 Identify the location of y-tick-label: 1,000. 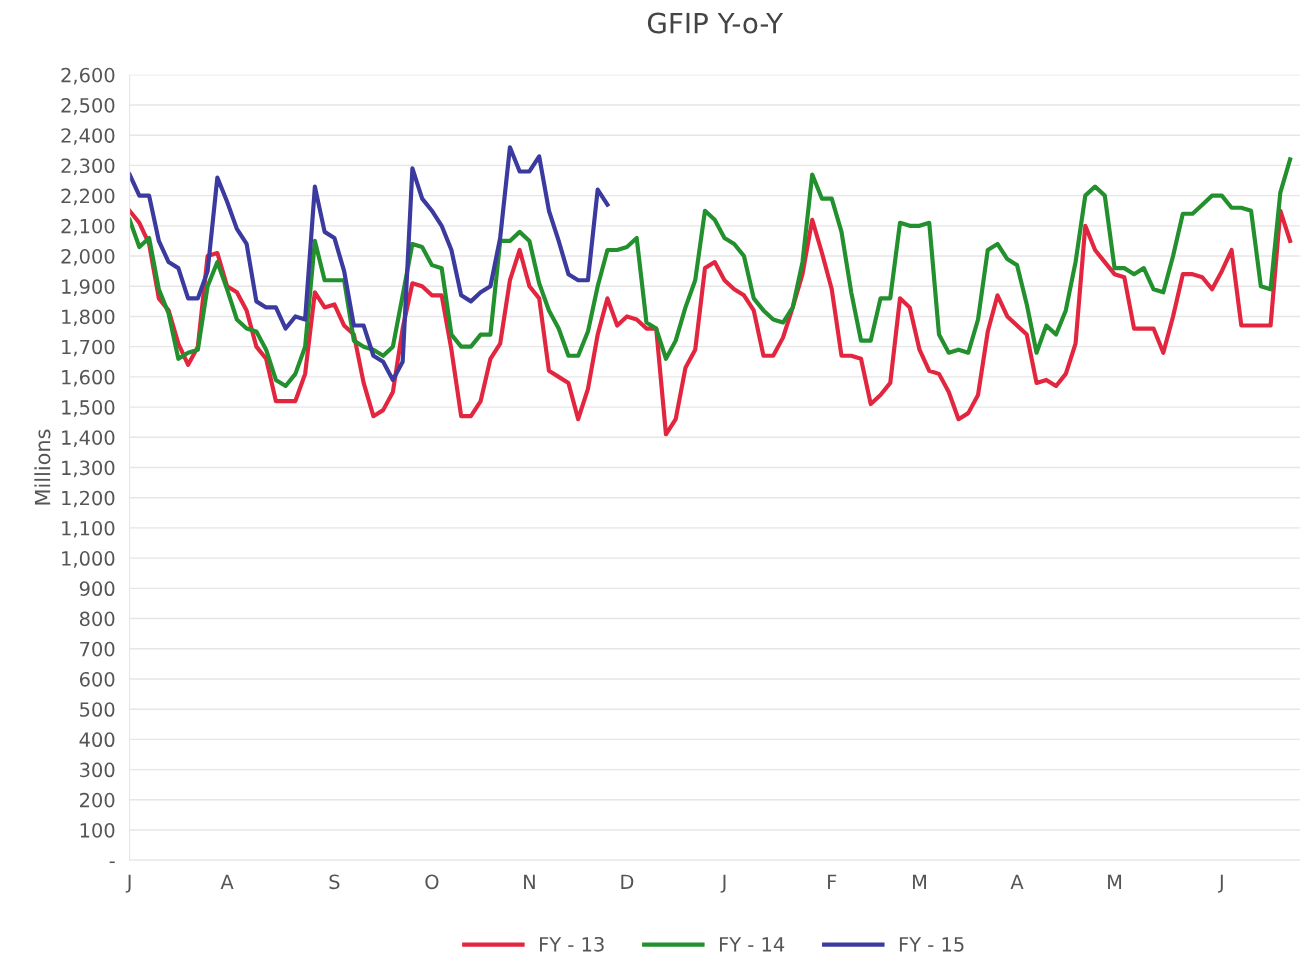
(88, 559).